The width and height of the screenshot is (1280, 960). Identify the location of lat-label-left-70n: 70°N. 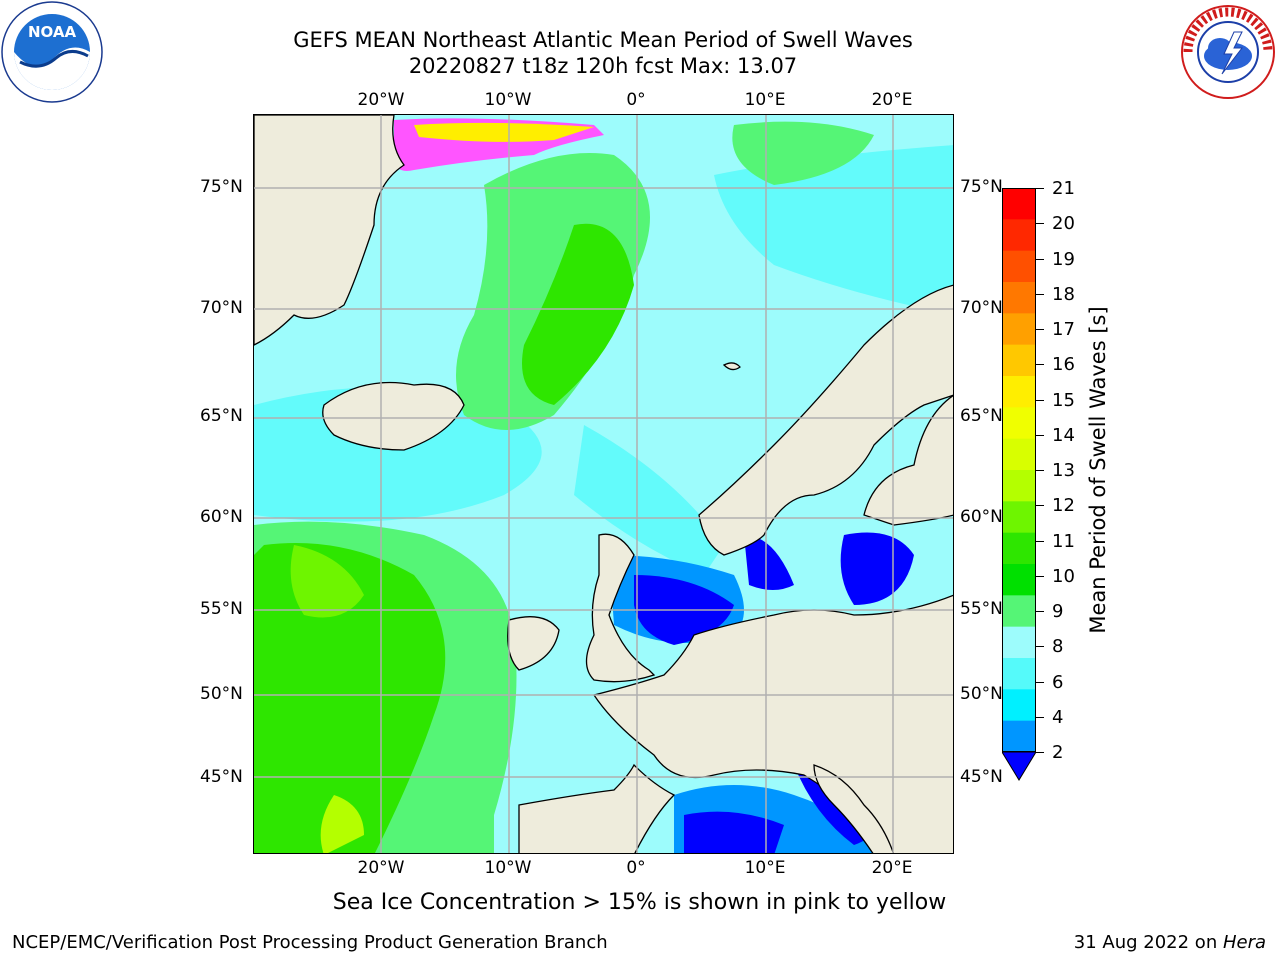
(221, 308).